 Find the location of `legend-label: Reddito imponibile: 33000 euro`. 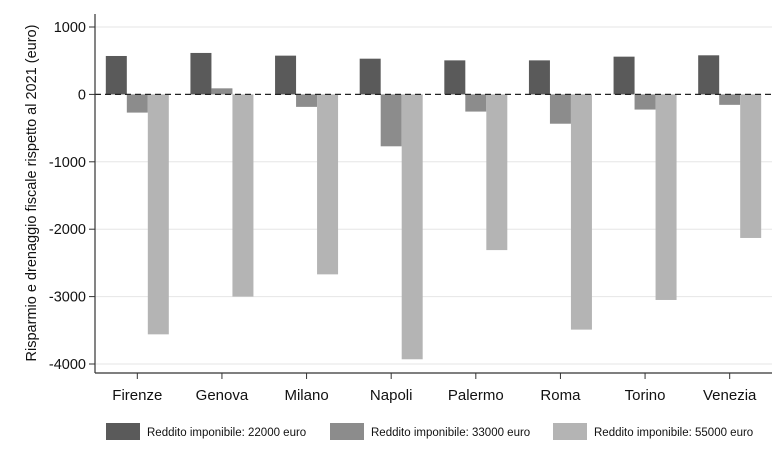

legend-label: Reddito imponibile: 33000 euro is located at coordinates (450, 433).